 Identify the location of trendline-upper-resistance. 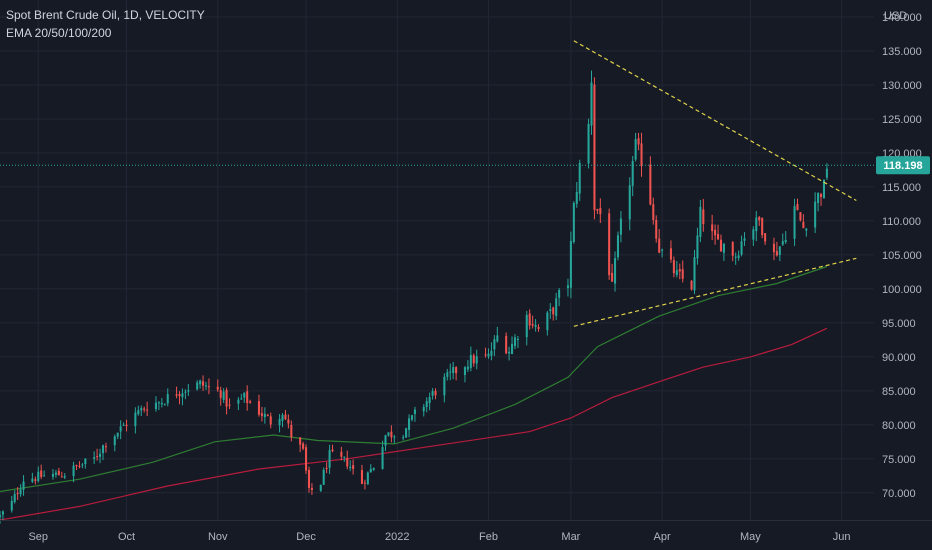
(715, 121).